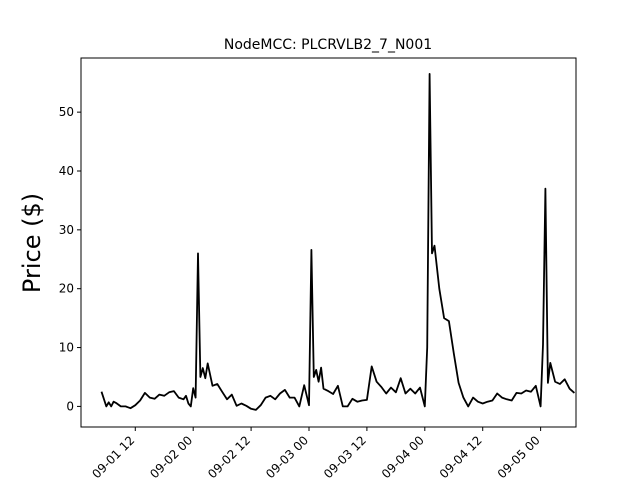 This screenshot has height=480, width=640. Describe the element at coordinates (70, 406) in the screenshot. I see `y-tick-label: 0` at that location.